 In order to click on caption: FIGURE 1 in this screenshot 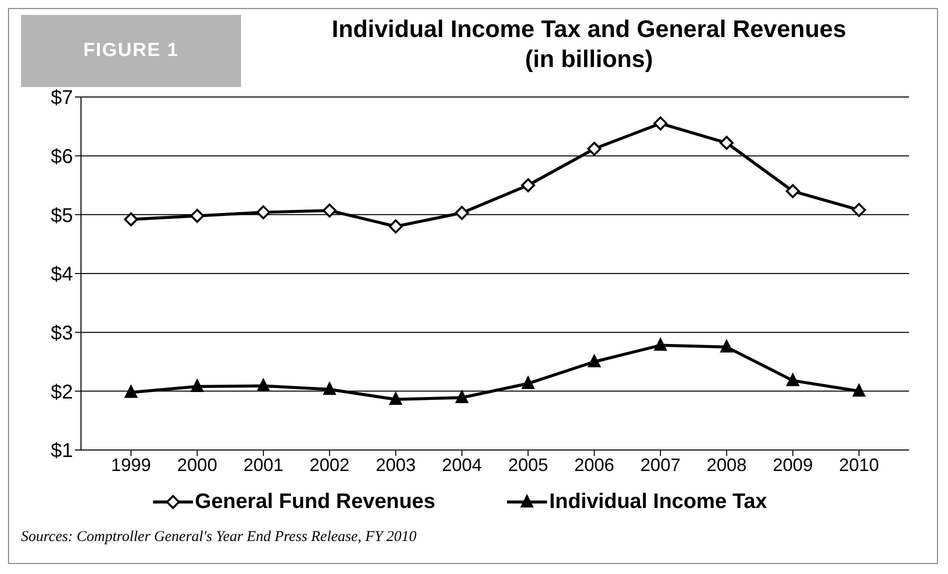, I will do `click(131, 51)`.